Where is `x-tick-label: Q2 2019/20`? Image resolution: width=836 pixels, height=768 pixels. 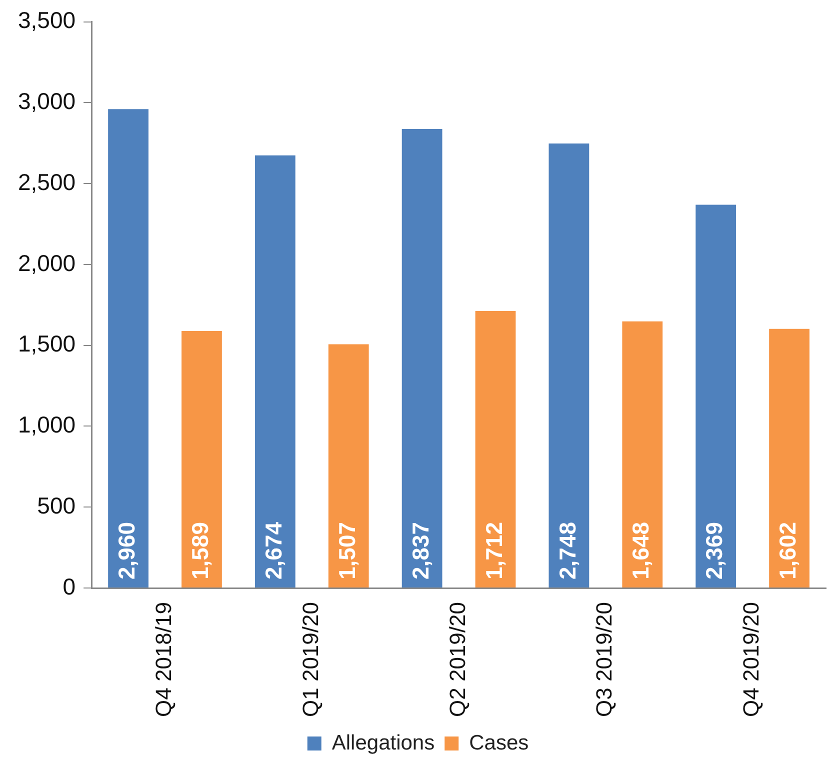
x-tick-label: Q2 2019/20 is located at coordinates (457, 659).